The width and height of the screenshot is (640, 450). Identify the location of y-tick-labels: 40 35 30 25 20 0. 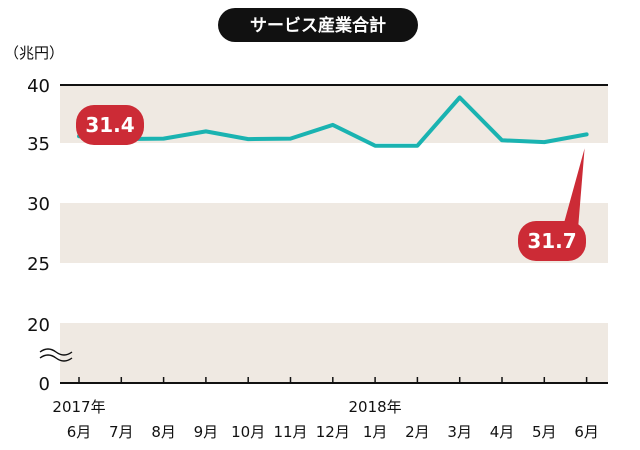
(38, 235).